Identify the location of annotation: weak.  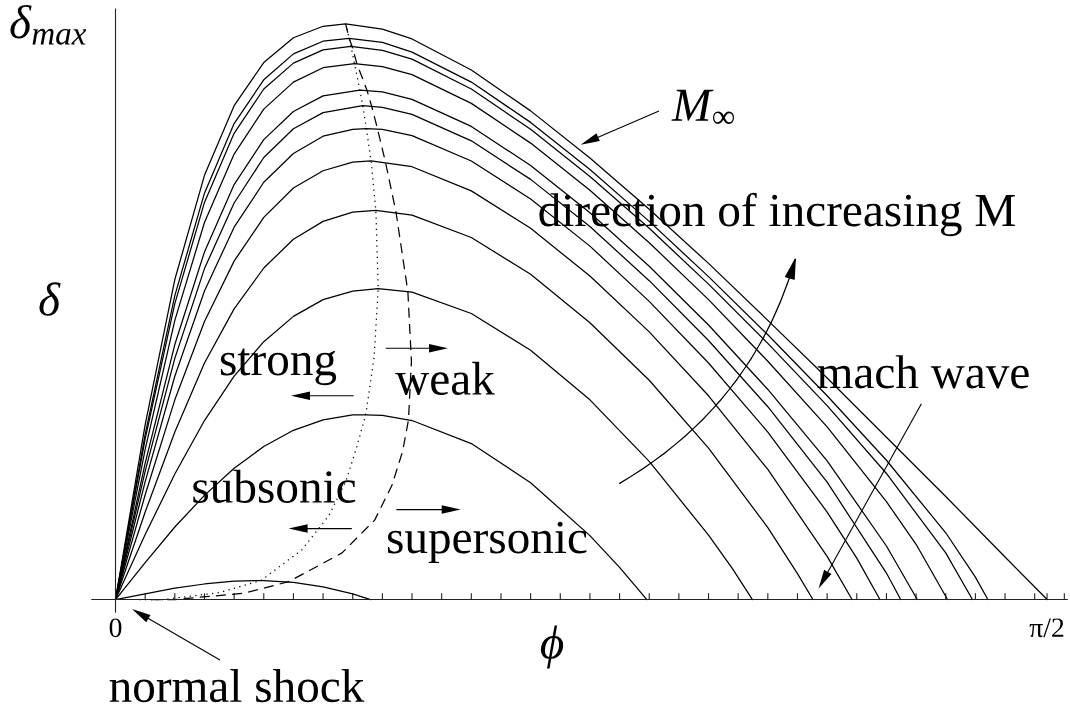
(445, 378).